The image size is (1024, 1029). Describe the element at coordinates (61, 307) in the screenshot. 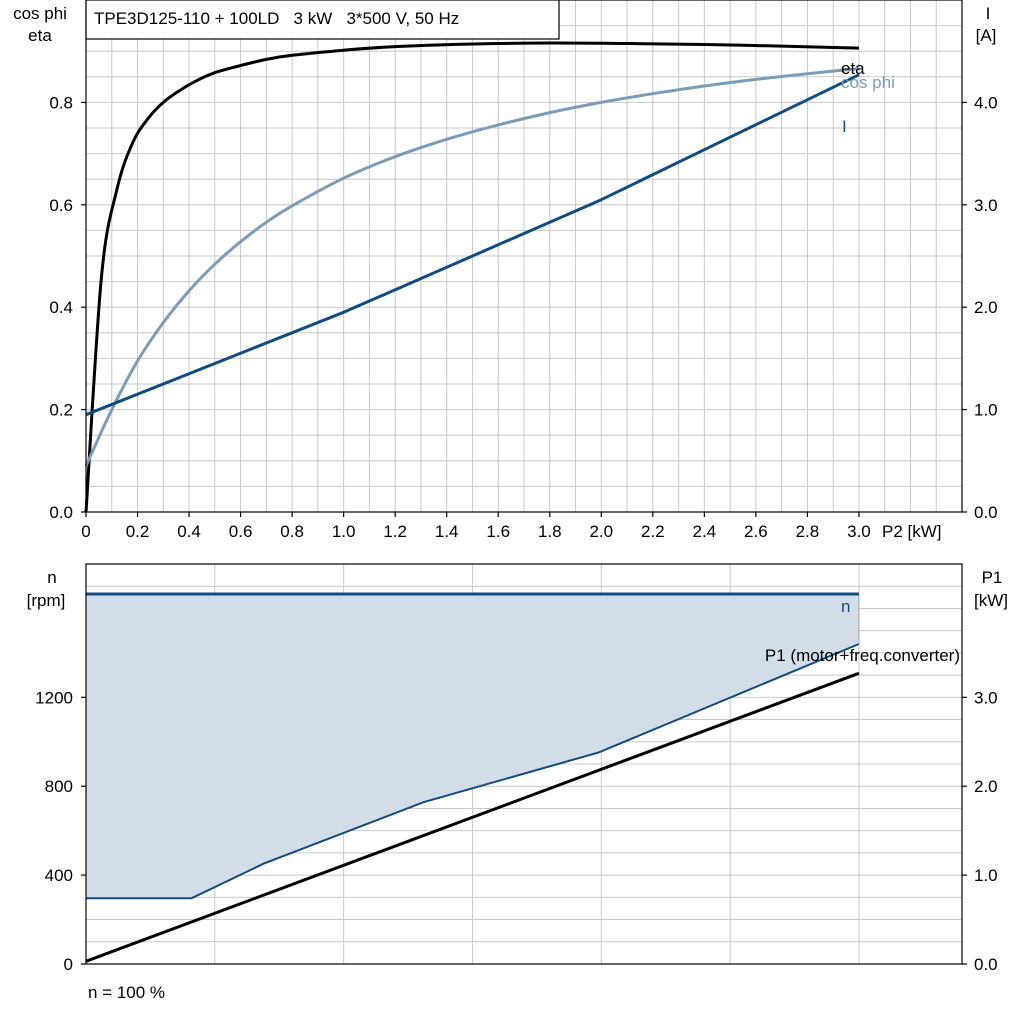

I see `y-tick-label: 0.4` at that location.